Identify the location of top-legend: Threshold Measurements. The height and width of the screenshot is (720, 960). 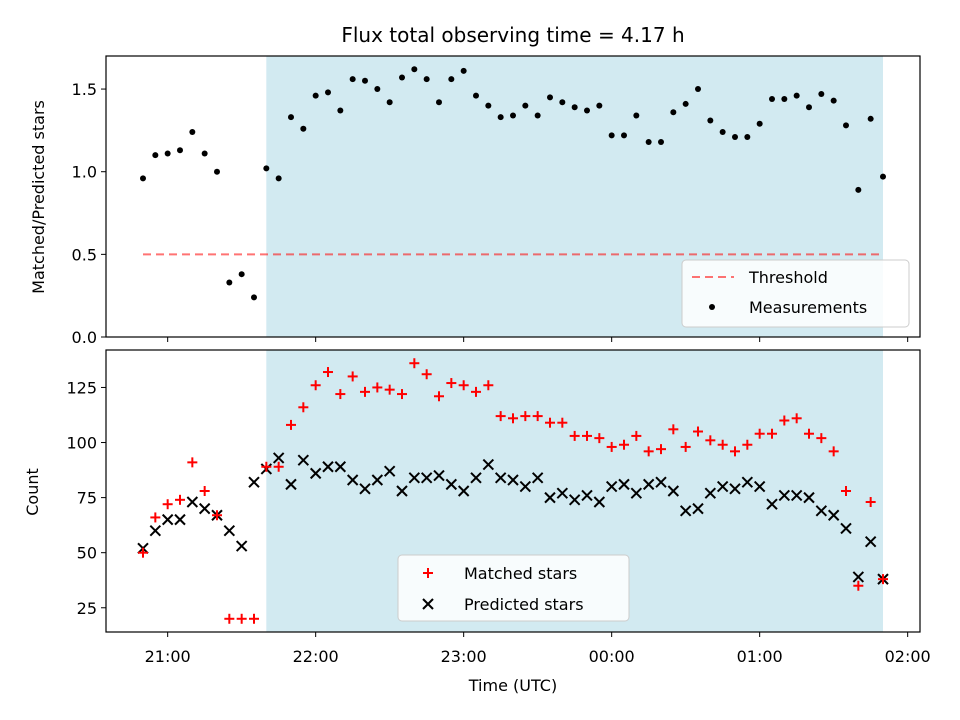
(795, 293).